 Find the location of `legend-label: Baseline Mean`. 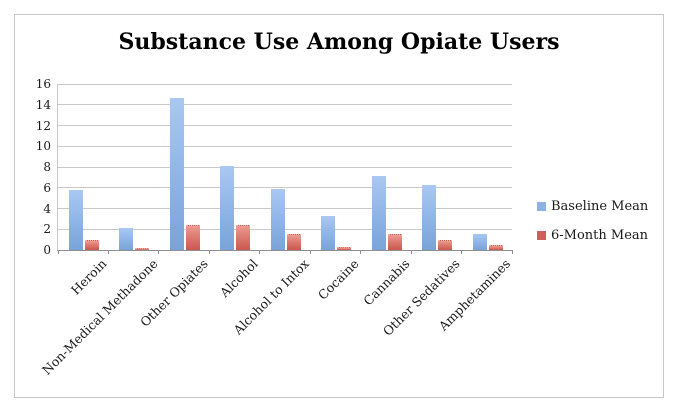

legend-label: Baseline Mean is located at coordinates (600, 206).